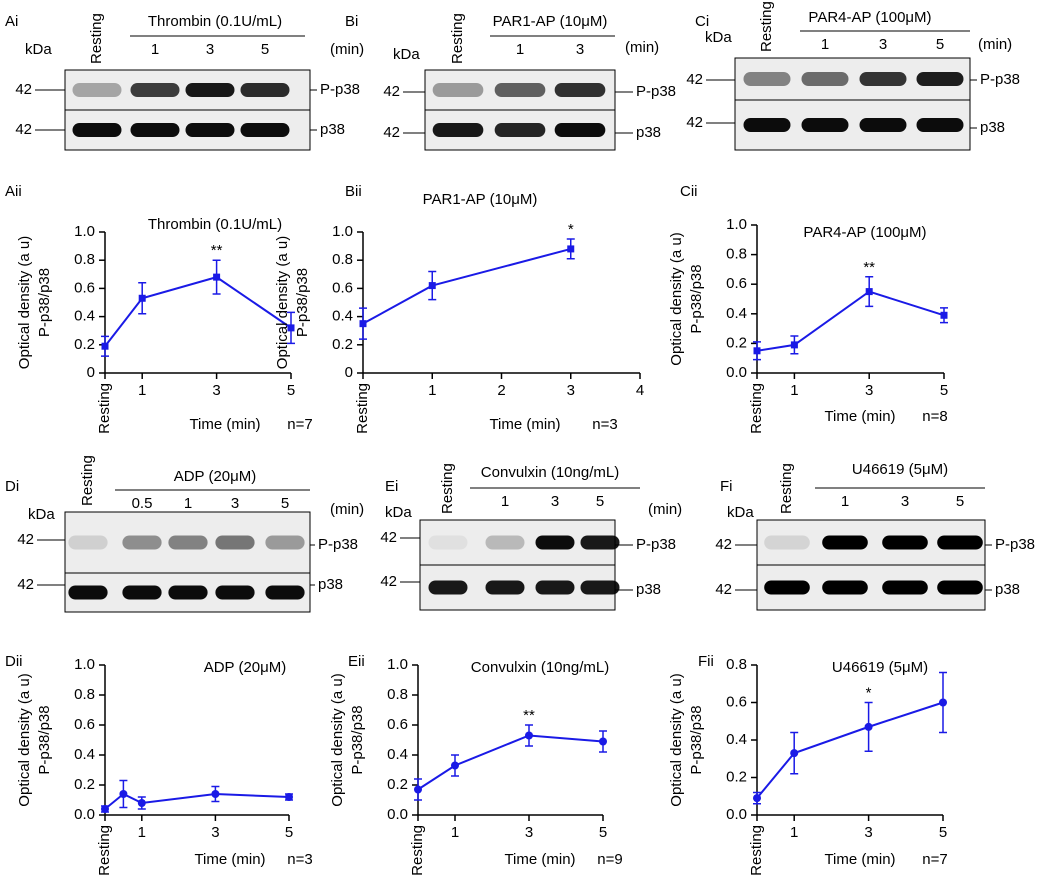 The image size is (1050, 887). What do you see at coordinates (960, 501) in the screenshot?
I see `lane-label: 5` at bounding box center [960, 501].